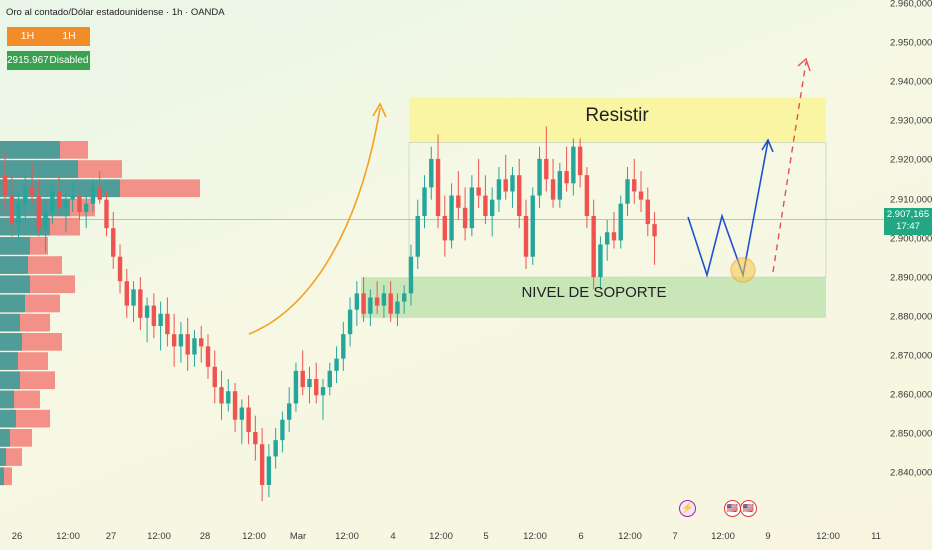 The height and width of the screenshot is (550, 932). What do you see at coordinates (205, 536) in the screenshot?
I see `time-axis-label: 28` at bounding box center [205, 536].